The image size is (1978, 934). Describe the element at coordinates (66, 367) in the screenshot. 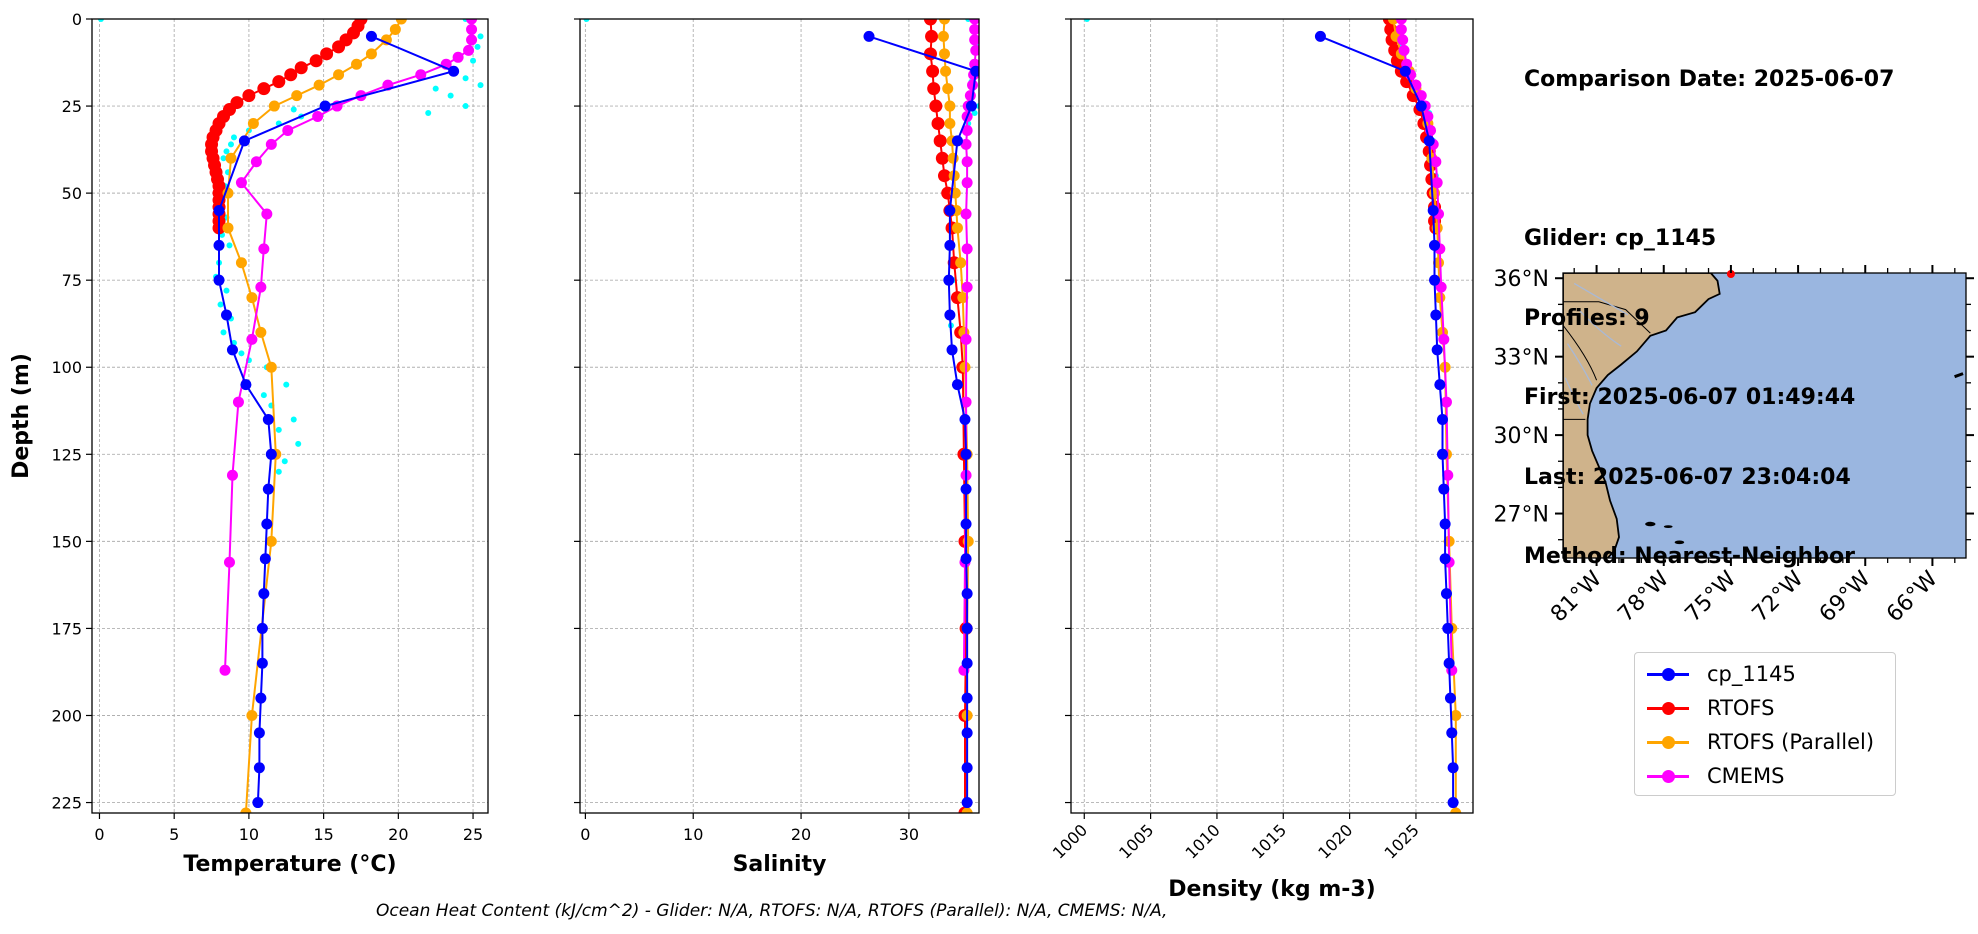

I see `y-tick-label: 100` at that location.